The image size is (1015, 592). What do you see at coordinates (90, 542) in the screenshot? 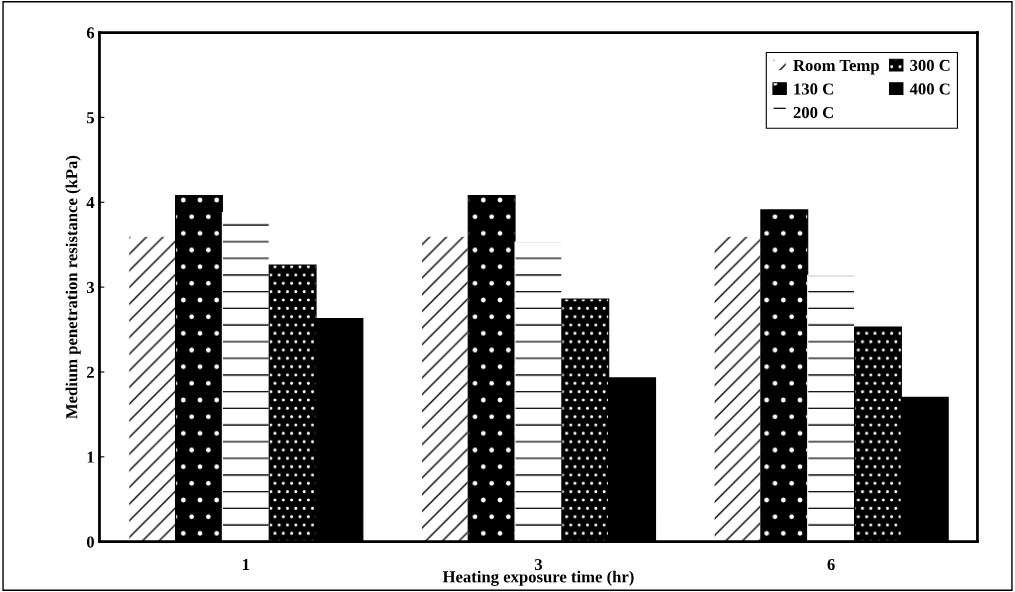
I see `y-tick-label: 0` at bounding box center [90, 542].